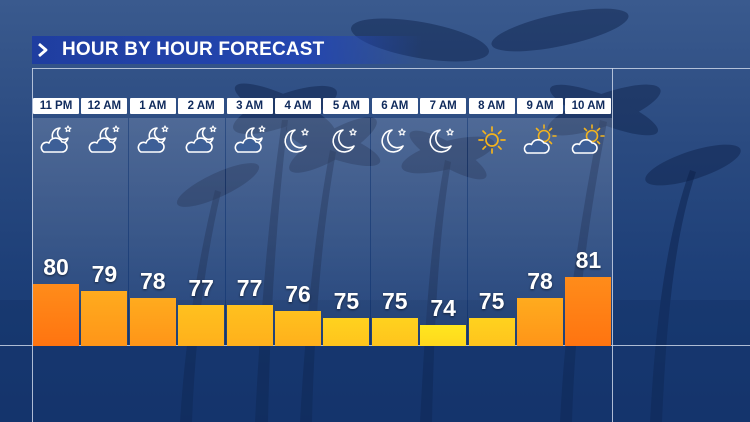 Image resolution: width=750 pixels, height=422 pixels. Describe the element at coordinates (612, 245) in the screenshot. I see `frame-right-line` at that location.